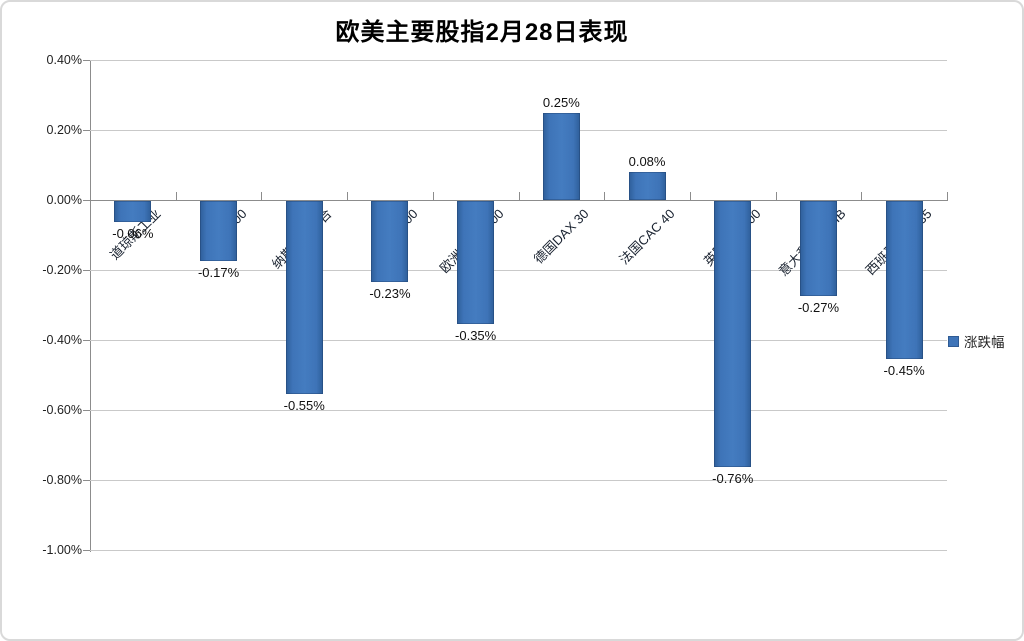 The height and width of the screenshot is (641, 1024). I want to click on data-label: -0.35%, so click(476, 335).